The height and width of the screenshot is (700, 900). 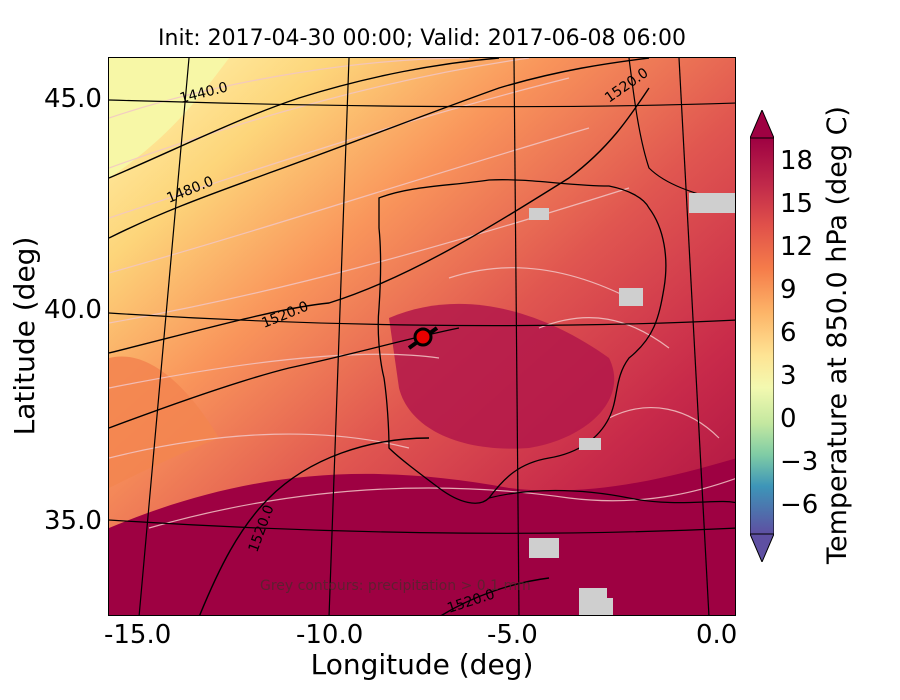 What do you see at coordinates (330, 635) in the screenshot?
I see `x-tick: -10.0` at bounding box center [330, 635].